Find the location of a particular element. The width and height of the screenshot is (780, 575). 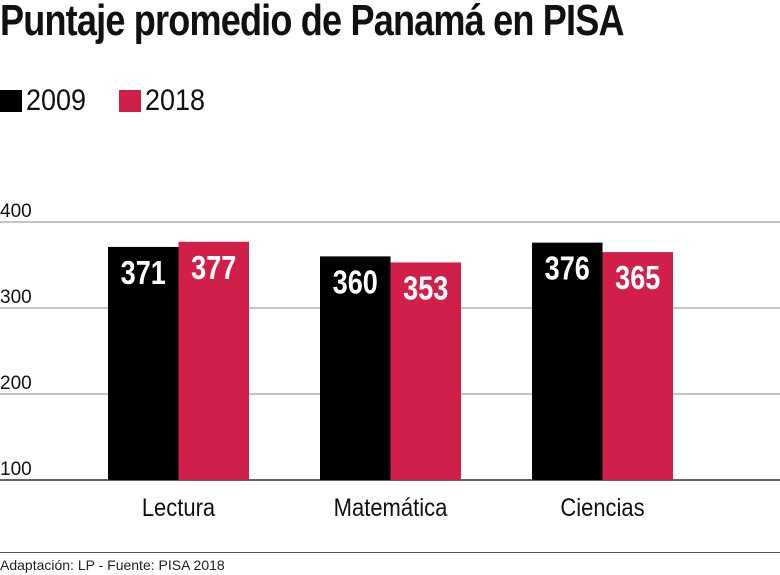

legend: 2009 2018 is located at coordinates (119, 101).